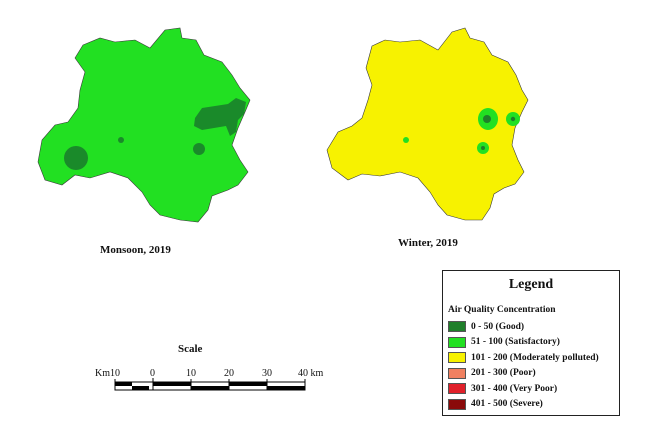 The width and height of the screenshot is (654, 438). Describe the element at coordinates (507, 404) in the screenshot. I see `legend-item-label: 401 - 500 (Severe)` at that location.